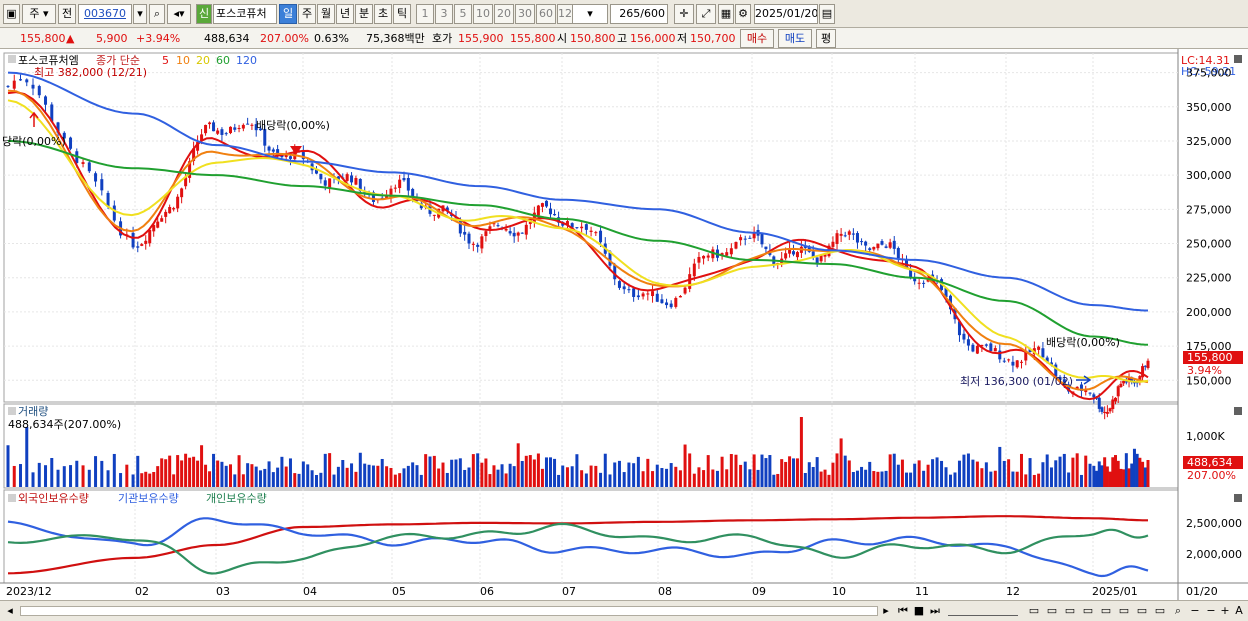 The height and width of the screenshot is (621, 1248). Describe the element at coordinates (105, 14) in the screenshot. I see `code-input: 003670` at that location.